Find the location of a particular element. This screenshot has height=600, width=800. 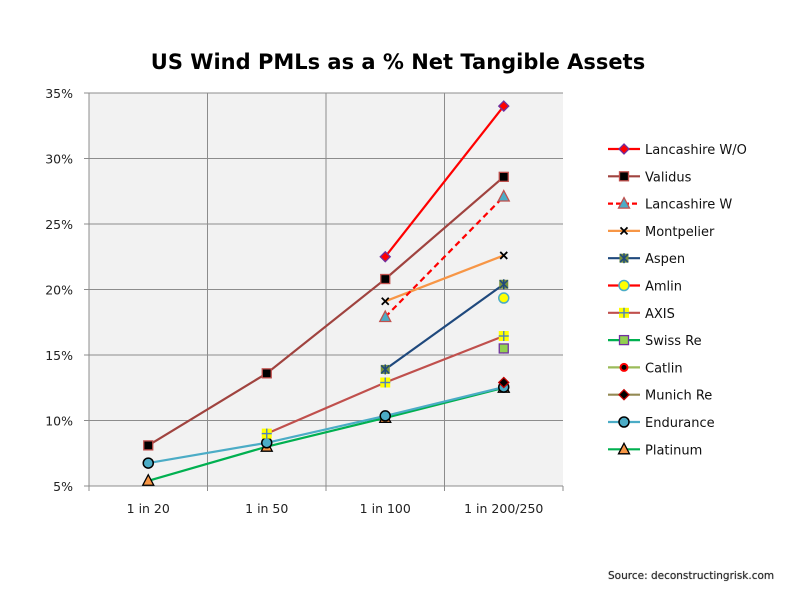

series-lancashire-w-o is located at coordinates (444, 181).